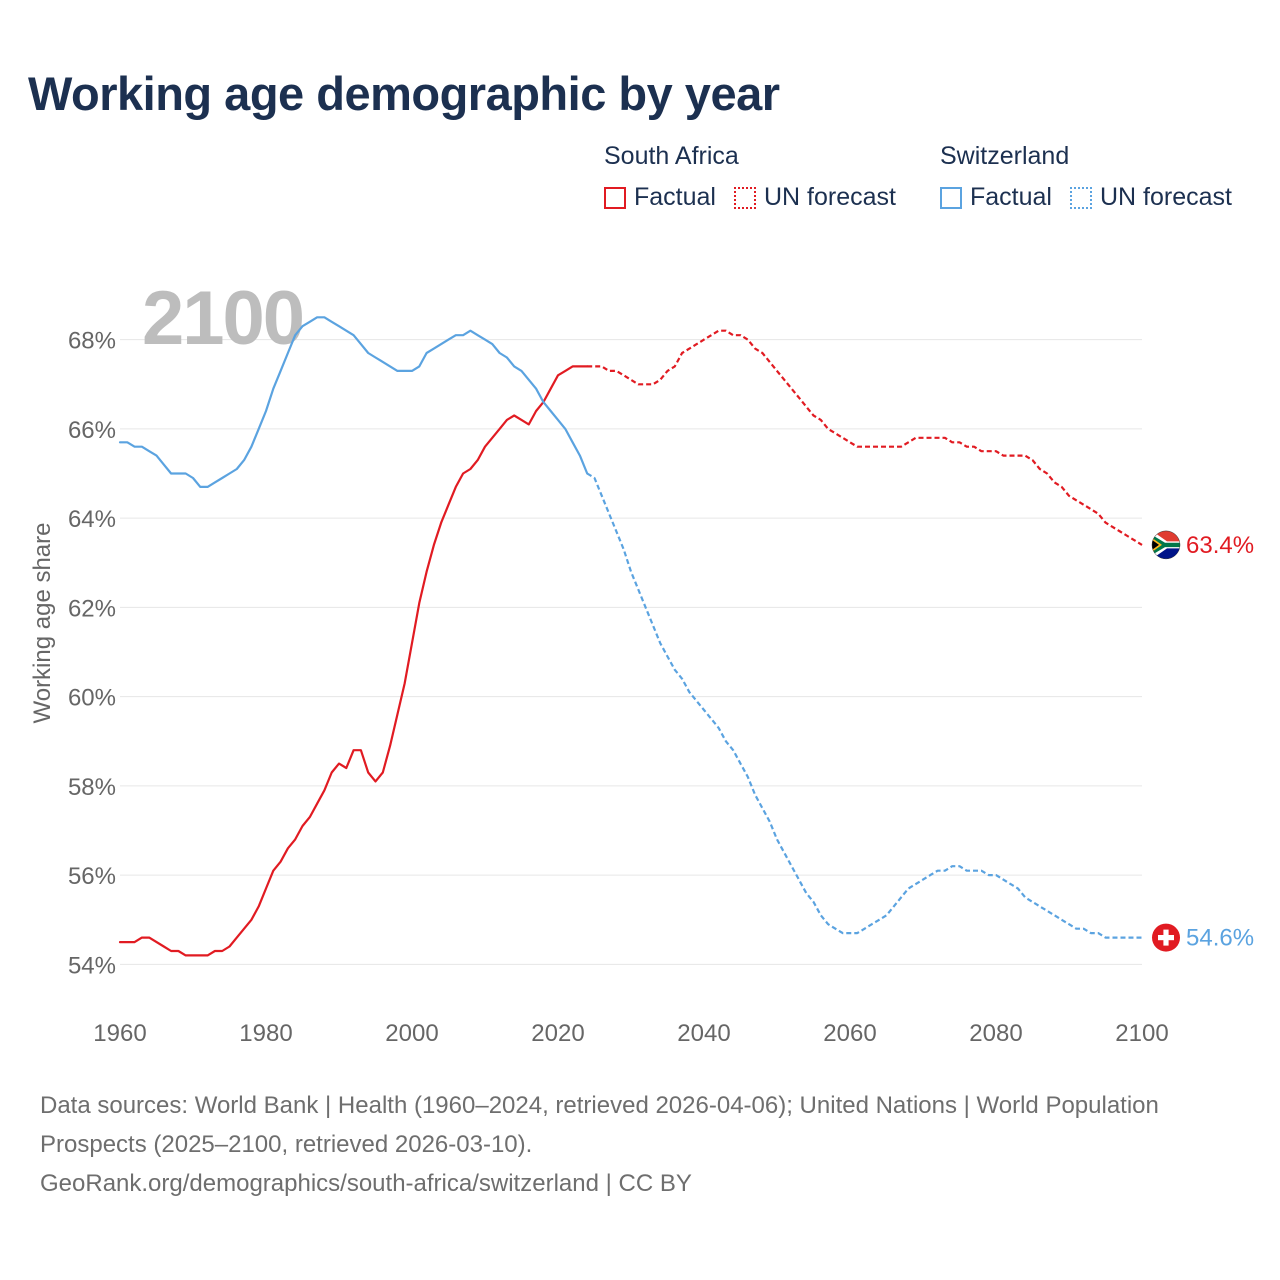  I want to click on y-tick-label: 54%, so click(92, 965).